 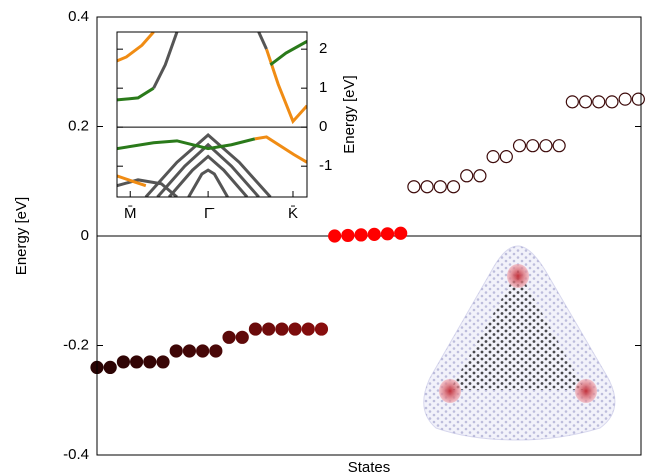 I want to click on y-tick-label: -1, so click(x=325, y=165).